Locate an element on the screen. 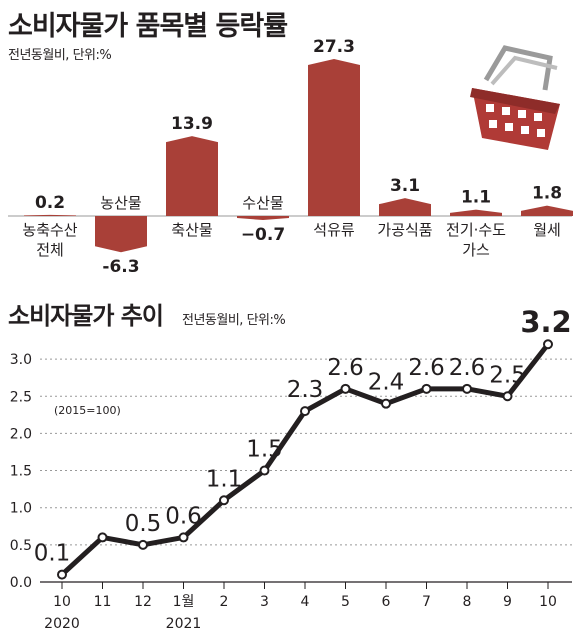  x-tick-label: 3 is located at coordinates (264, 602).